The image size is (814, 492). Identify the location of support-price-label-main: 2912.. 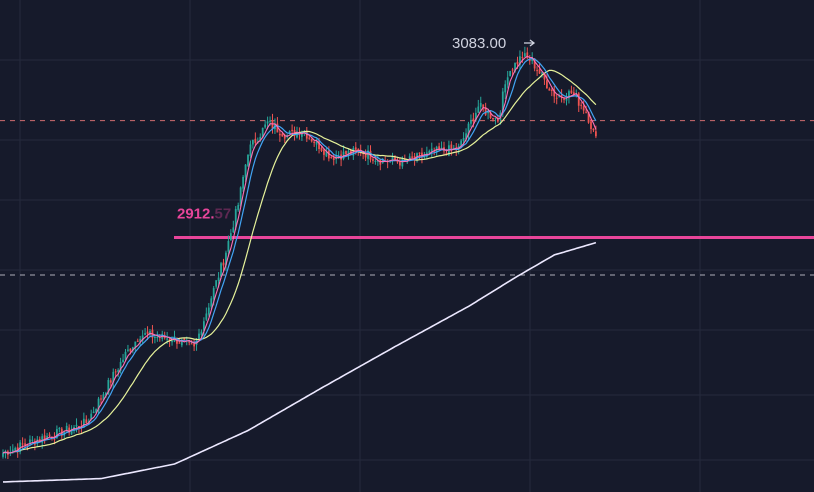
(196, 214).